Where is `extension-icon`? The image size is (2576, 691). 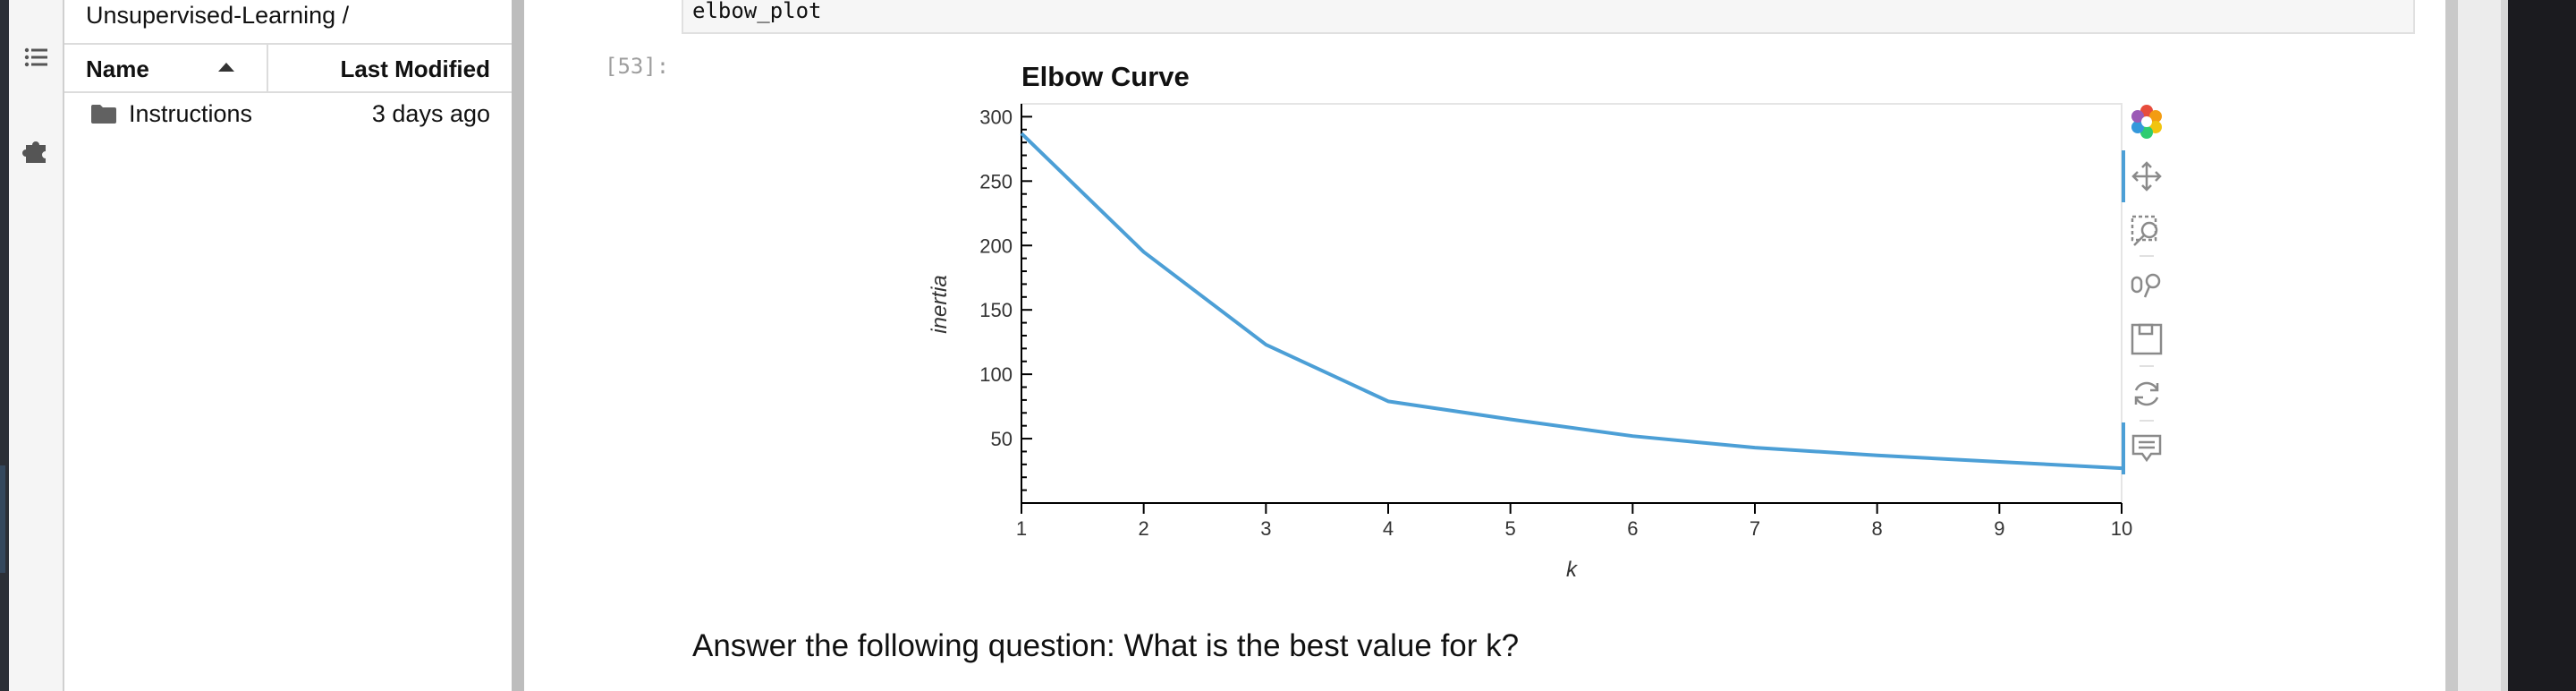 extension-icon is located at coordinates (36, 150).